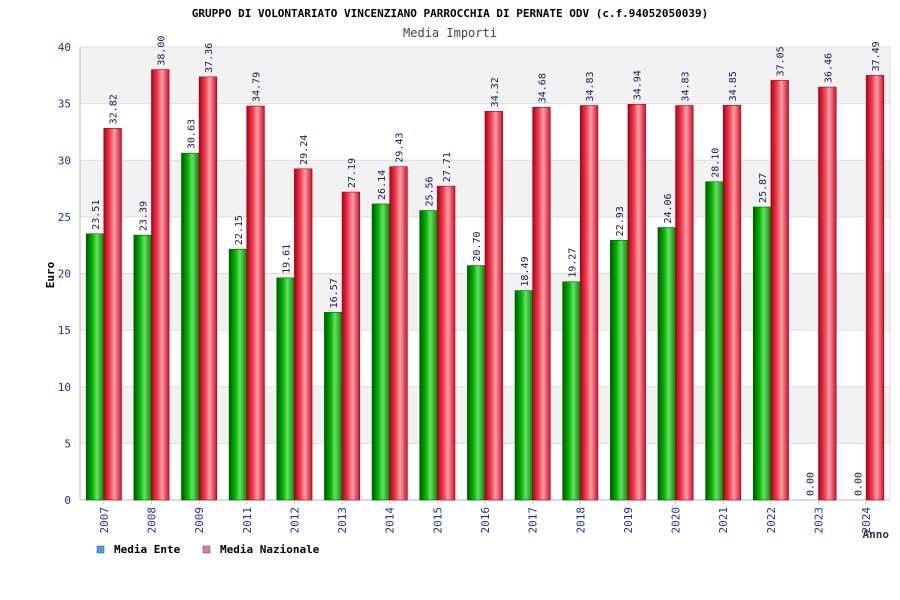 The height and width of the screenshot is (600, 900). Describe the element at coordinates (294, 520) in the screenshot. I see `x-tick-label: 2012` at that location.